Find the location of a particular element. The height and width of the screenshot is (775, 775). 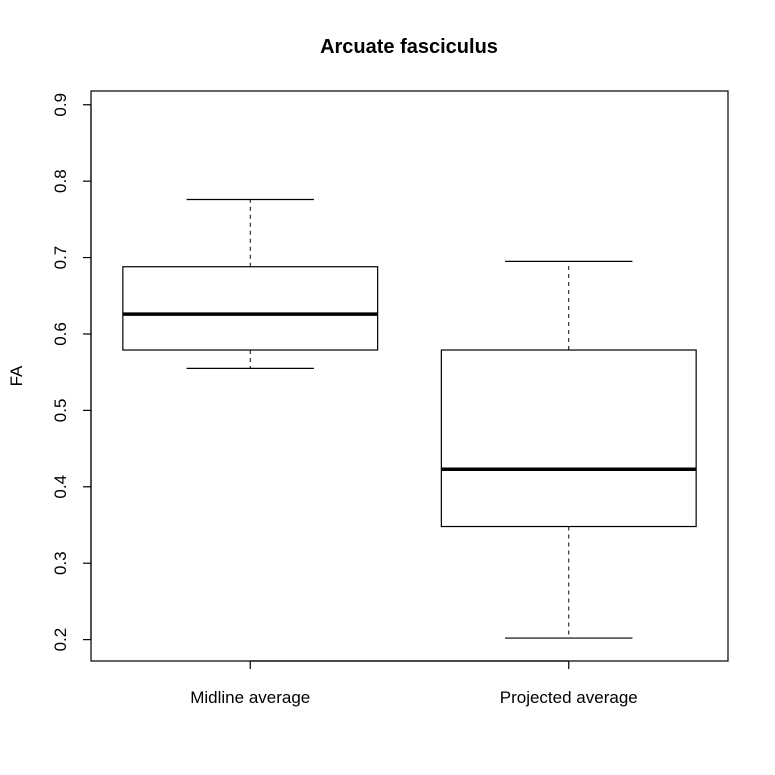

y-tick-label: 0.5 is located at coordinates (60, 411).